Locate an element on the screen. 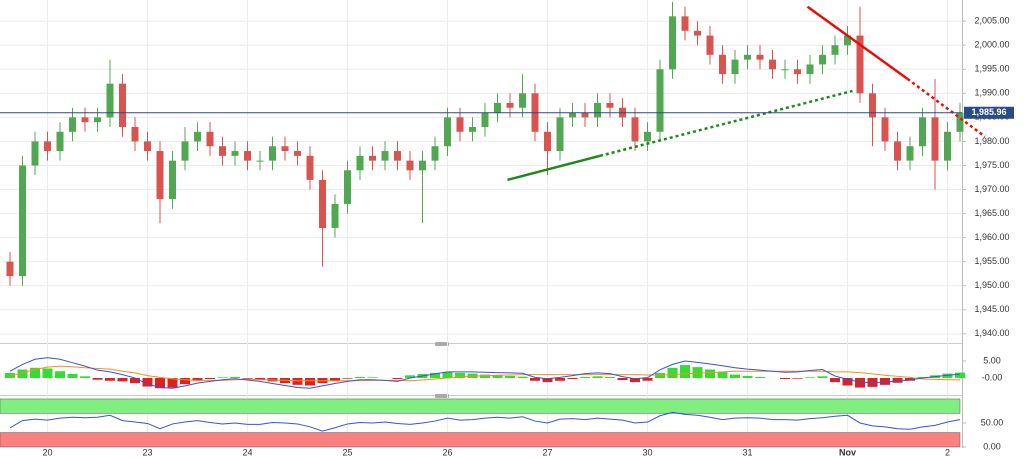 The height and width of the screenshot is (458, 1024). x-tick-label: Nov is located at coordinates (847, 452).